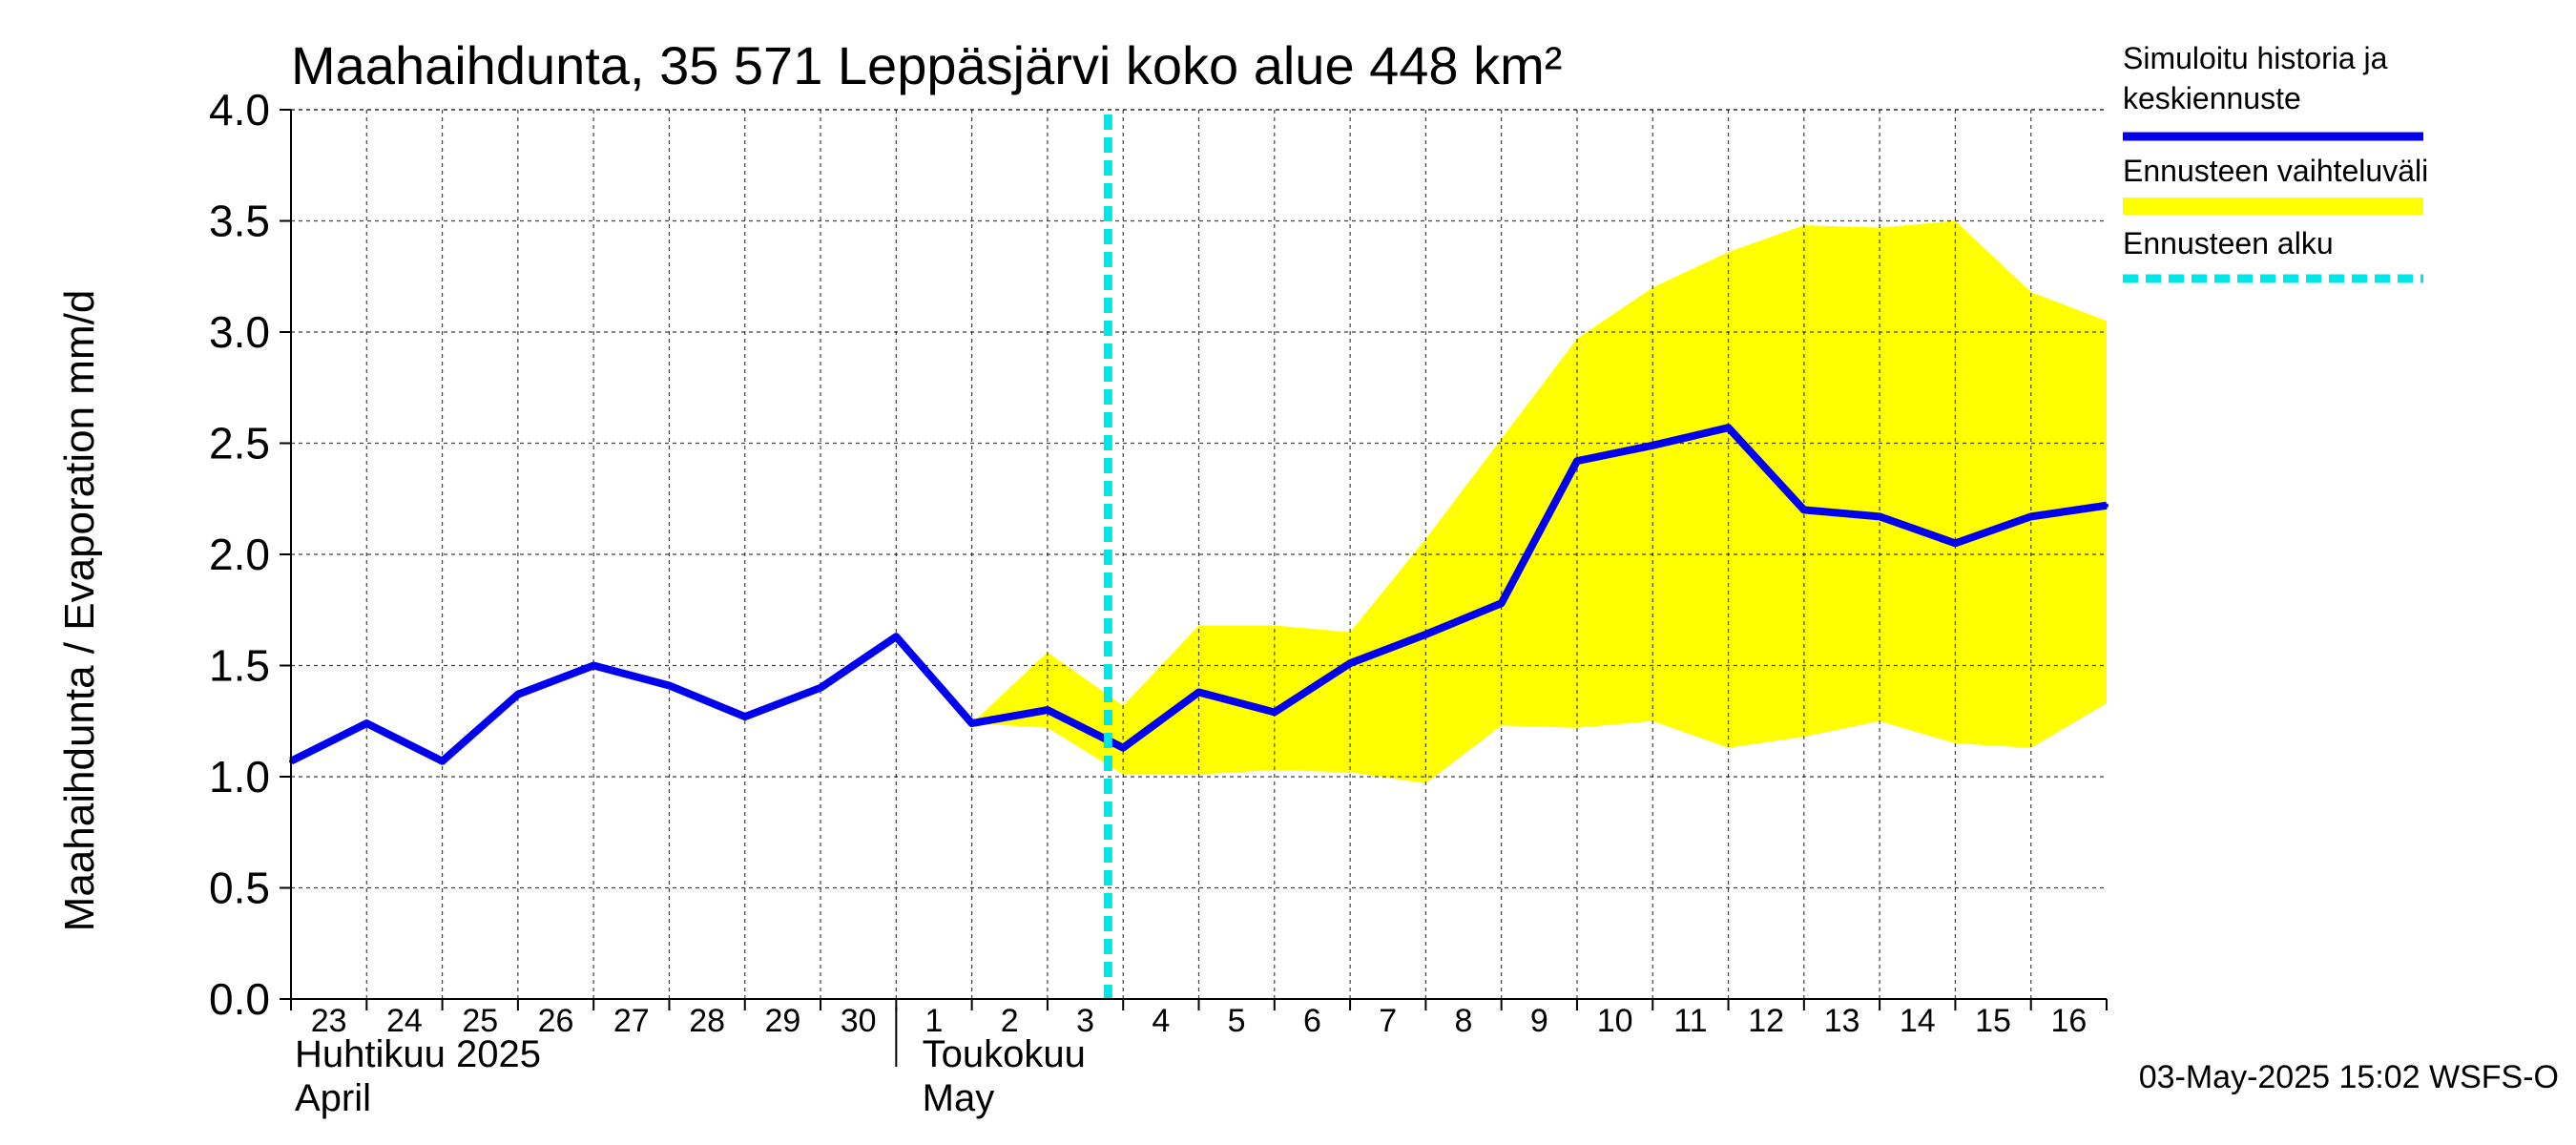  Describe the element at coordinates (1766, 1021) in the screenshot. I see `x-tick-label: 12` at that location.